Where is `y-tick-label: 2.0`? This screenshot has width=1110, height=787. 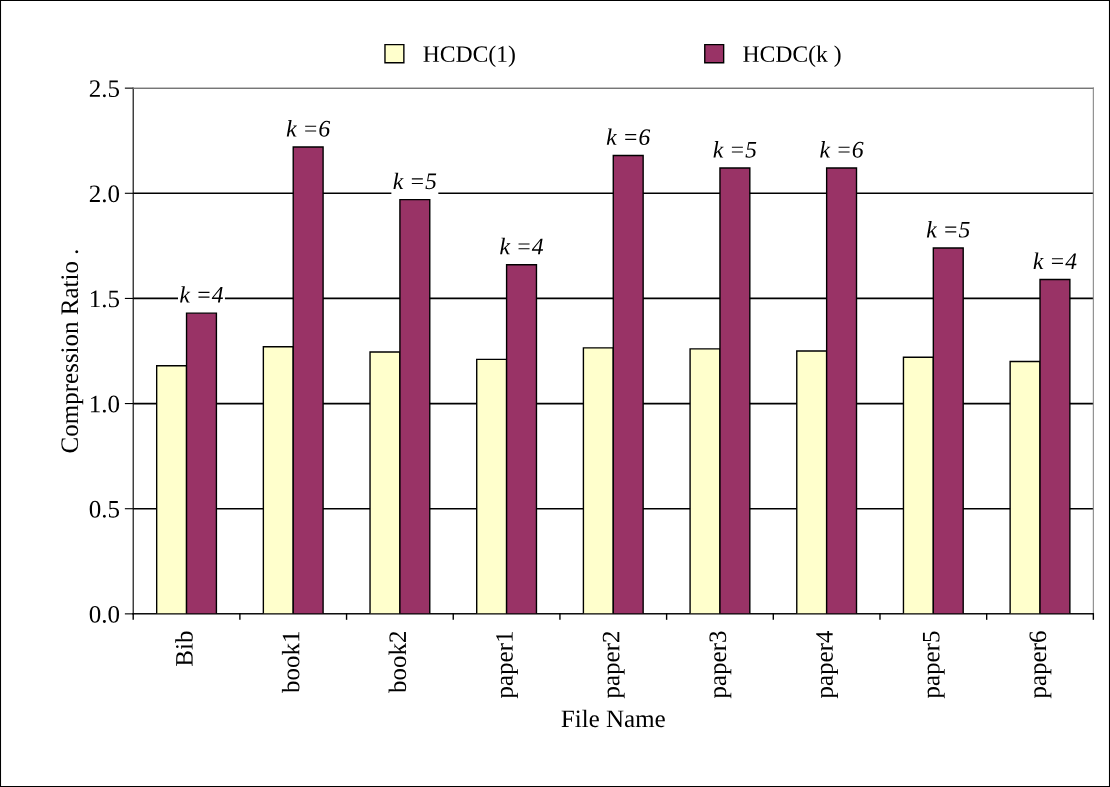 y-tick-label: 2.0 is located at coordinates (104, 194).